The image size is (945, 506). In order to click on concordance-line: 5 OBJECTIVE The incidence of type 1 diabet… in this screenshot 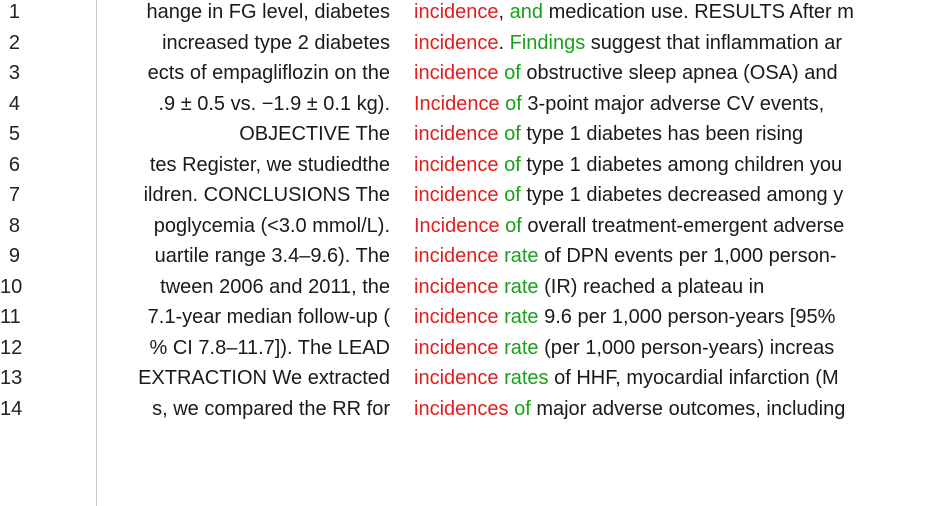, I will do `click(472, 134)`.